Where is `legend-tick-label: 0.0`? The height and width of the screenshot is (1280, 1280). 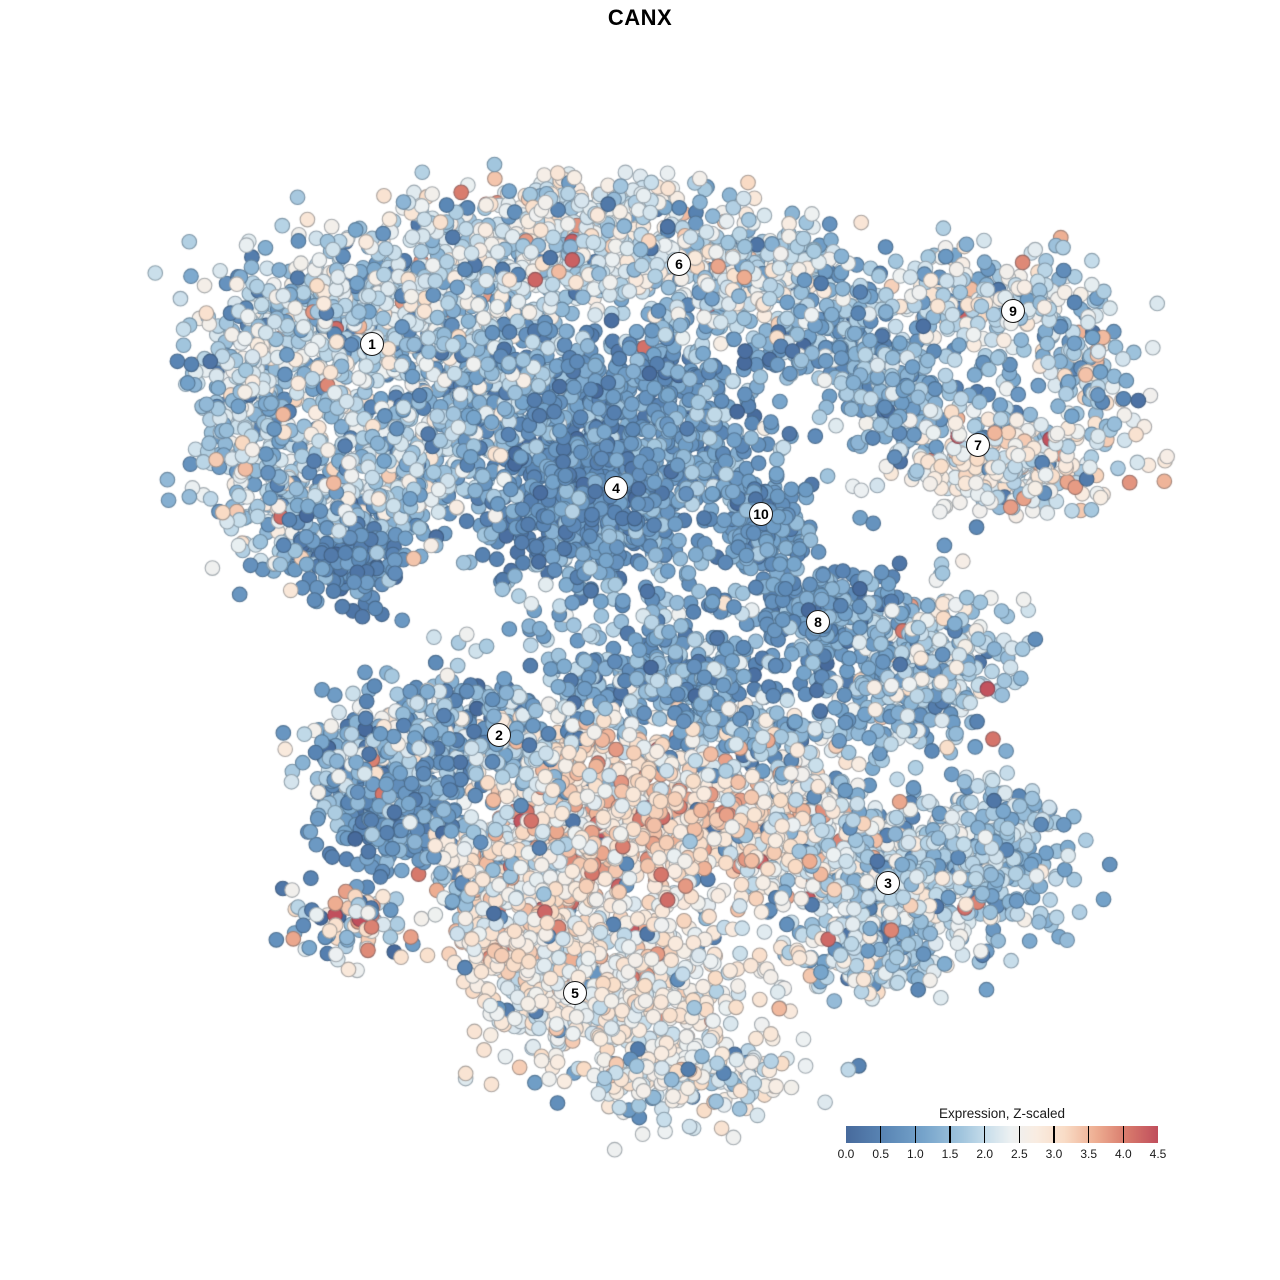
legend-tick-label: 0.0 is located at coordinates (846, 1154).